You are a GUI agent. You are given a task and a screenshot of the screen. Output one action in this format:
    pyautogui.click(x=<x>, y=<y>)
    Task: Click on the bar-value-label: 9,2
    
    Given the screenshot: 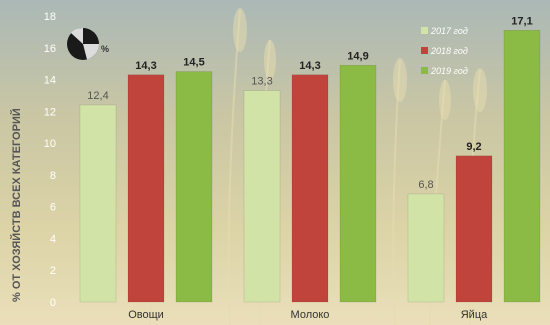 What is the action you would take?
    pyautogui.click(x=473, y=147)
    